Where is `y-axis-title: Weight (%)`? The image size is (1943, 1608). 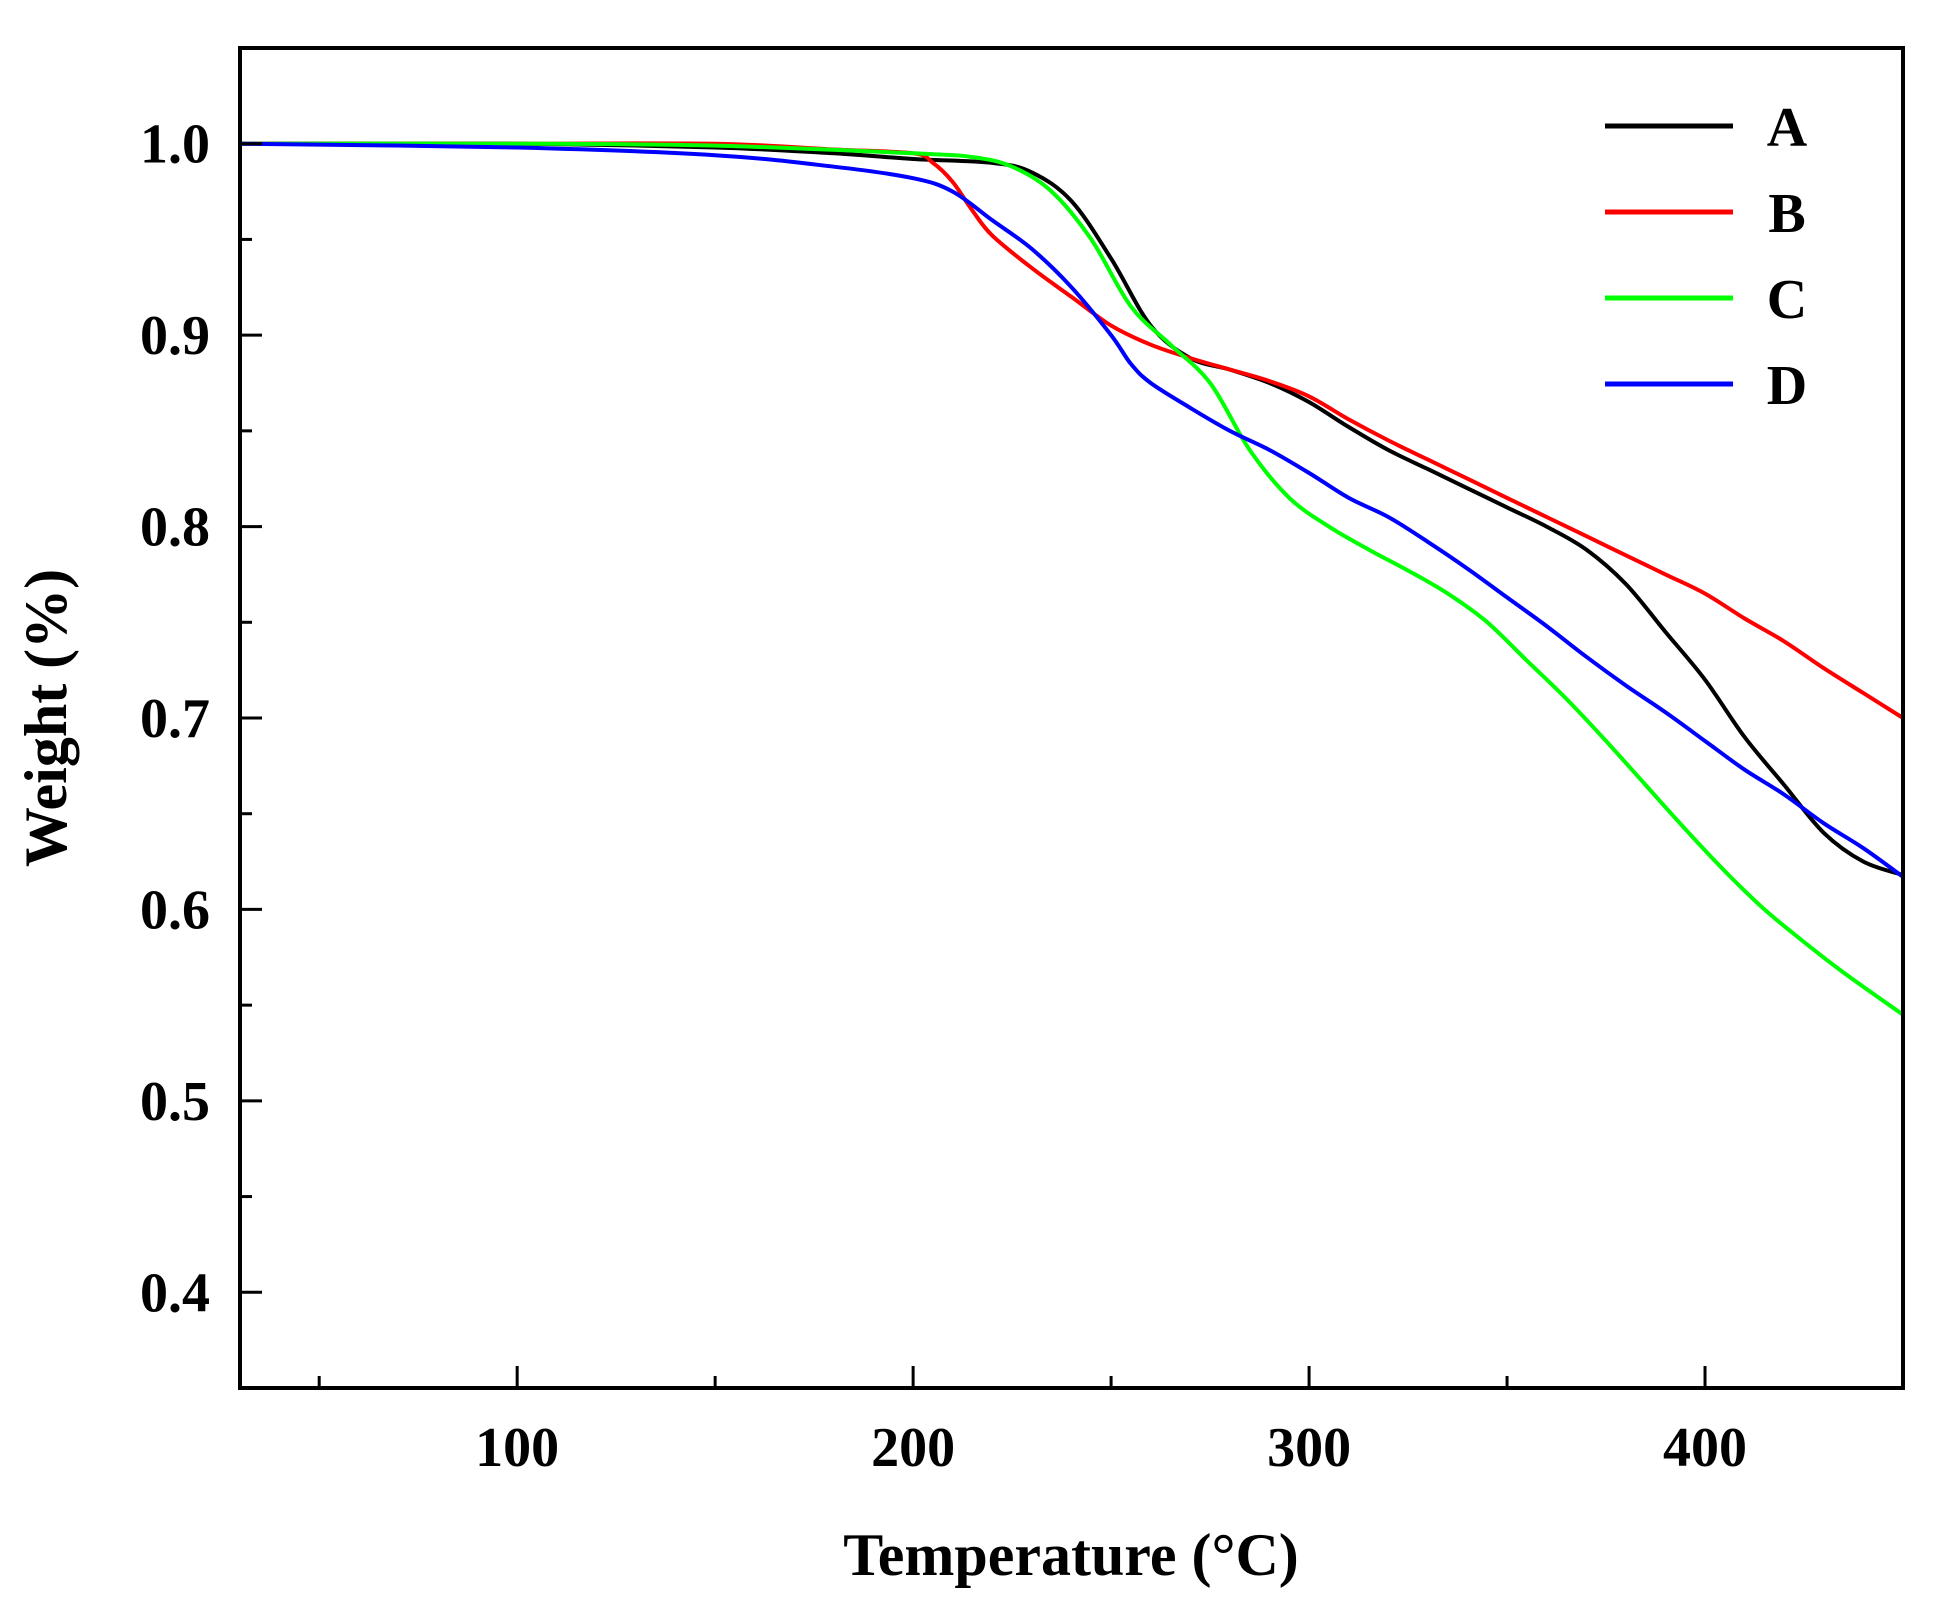 y-axis-title: Weight (%) is located at coordinates (46, 718).